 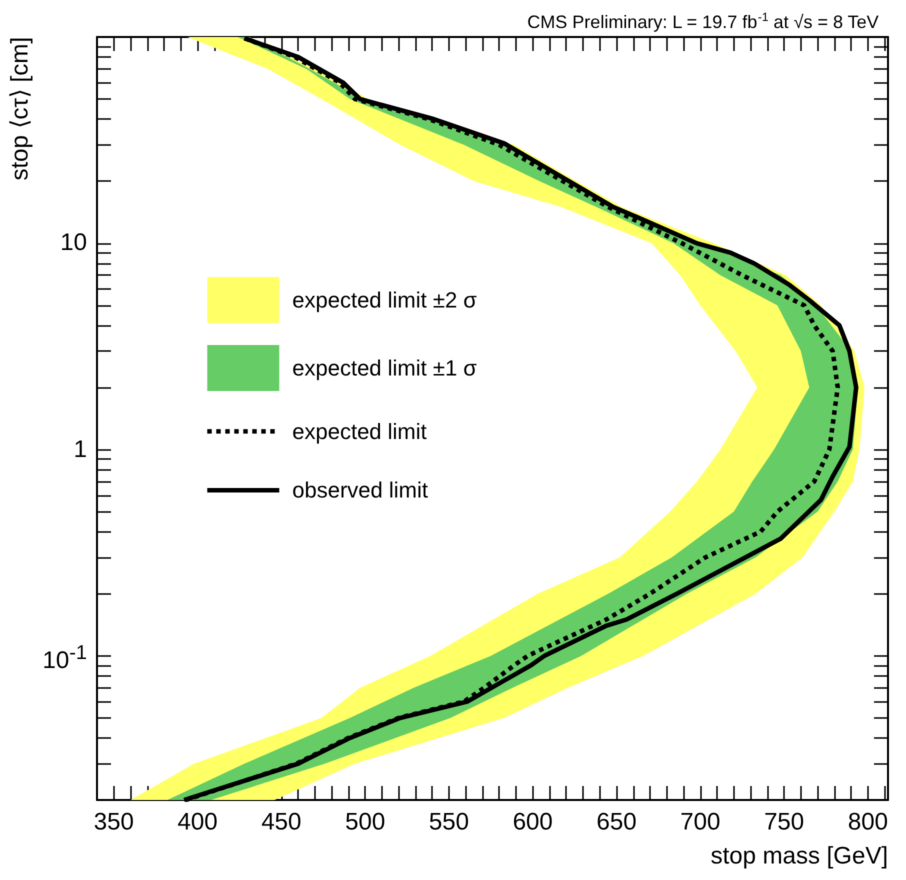 I want to click on y-axis-title: stop ⟨cτ⟩ [cm], so click(x=20, y=108).